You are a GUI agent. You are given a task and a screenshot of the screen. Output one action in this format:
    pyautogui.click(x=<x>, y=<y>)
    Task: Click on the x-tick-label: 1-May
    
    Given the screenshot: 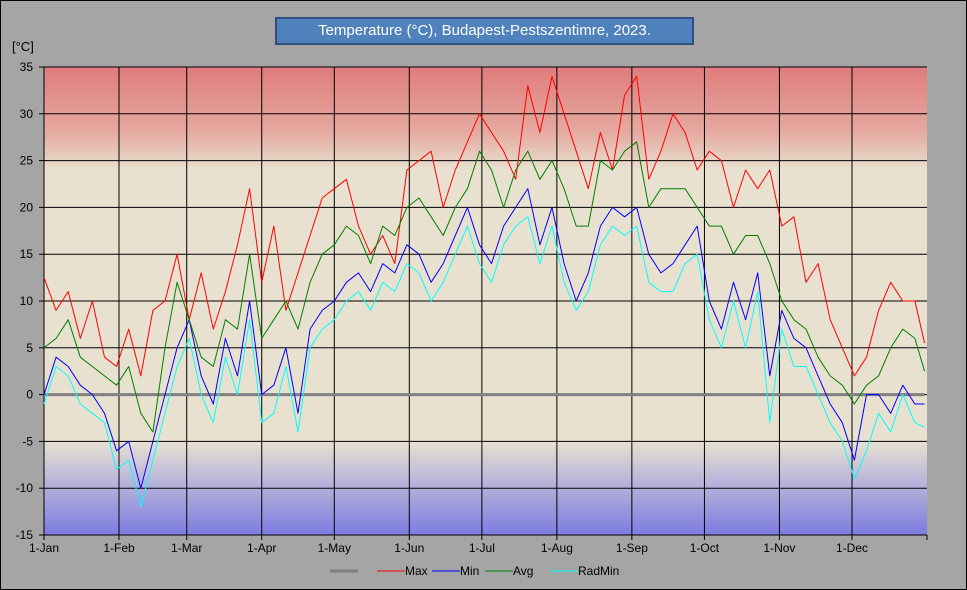 What is the action you would take?
    pyautogui.click(x=334, y=548)
    